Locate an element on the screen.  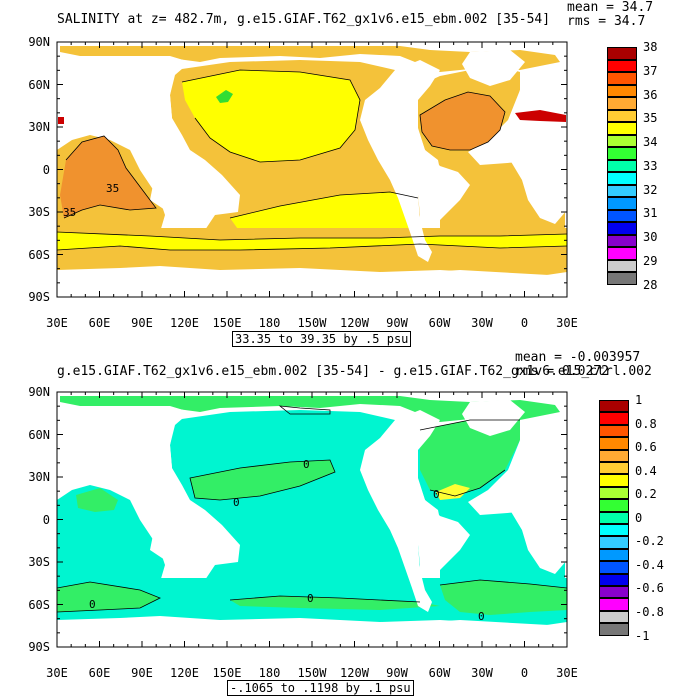
p1-southern-fresh is located at coordinates (325, 214).